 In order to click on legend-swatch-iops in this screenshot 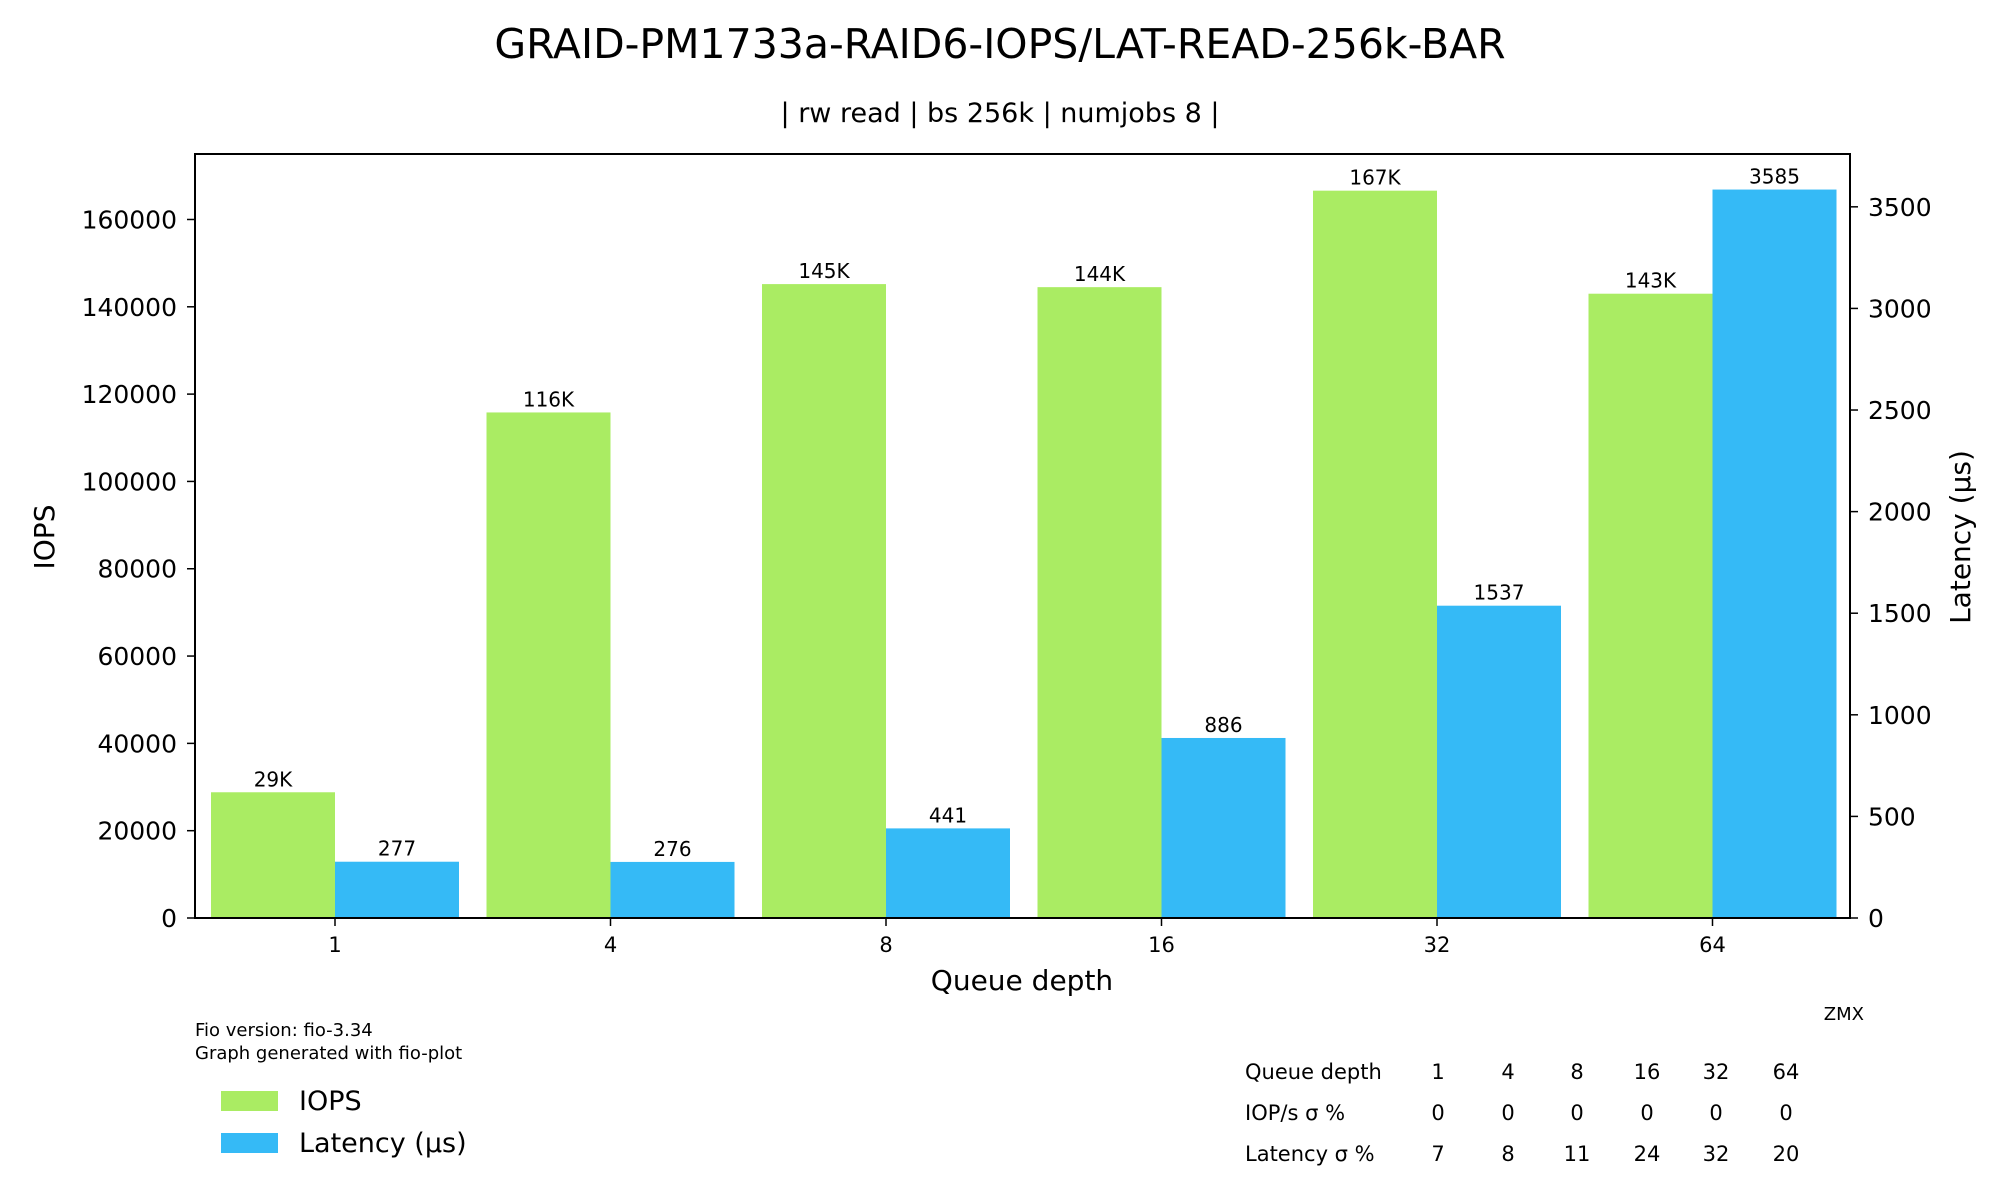, I will do `click(249, 1101)`.